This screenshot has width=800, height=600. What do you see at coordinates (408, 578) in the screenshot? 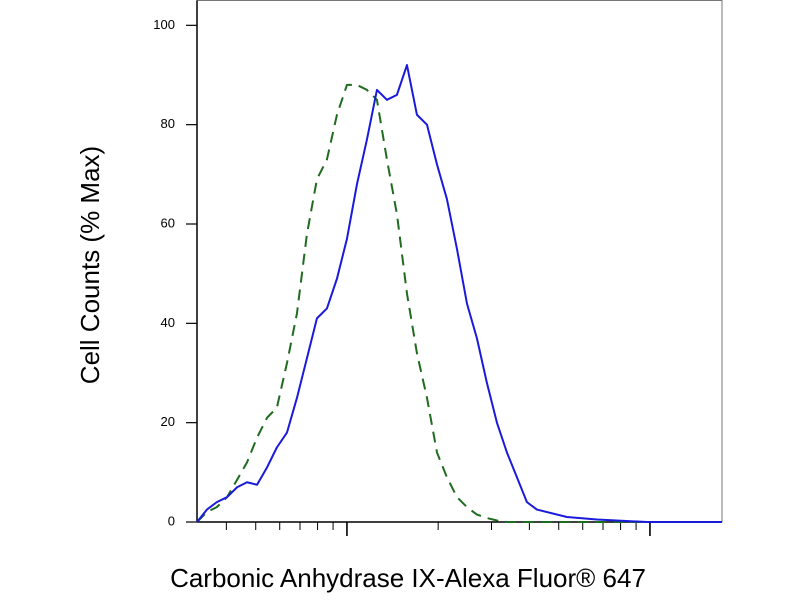
I see `x-axis-label: Carbonic Anhydrase IX-Alexa Fluor® 647` at bounding box center [408, 578].